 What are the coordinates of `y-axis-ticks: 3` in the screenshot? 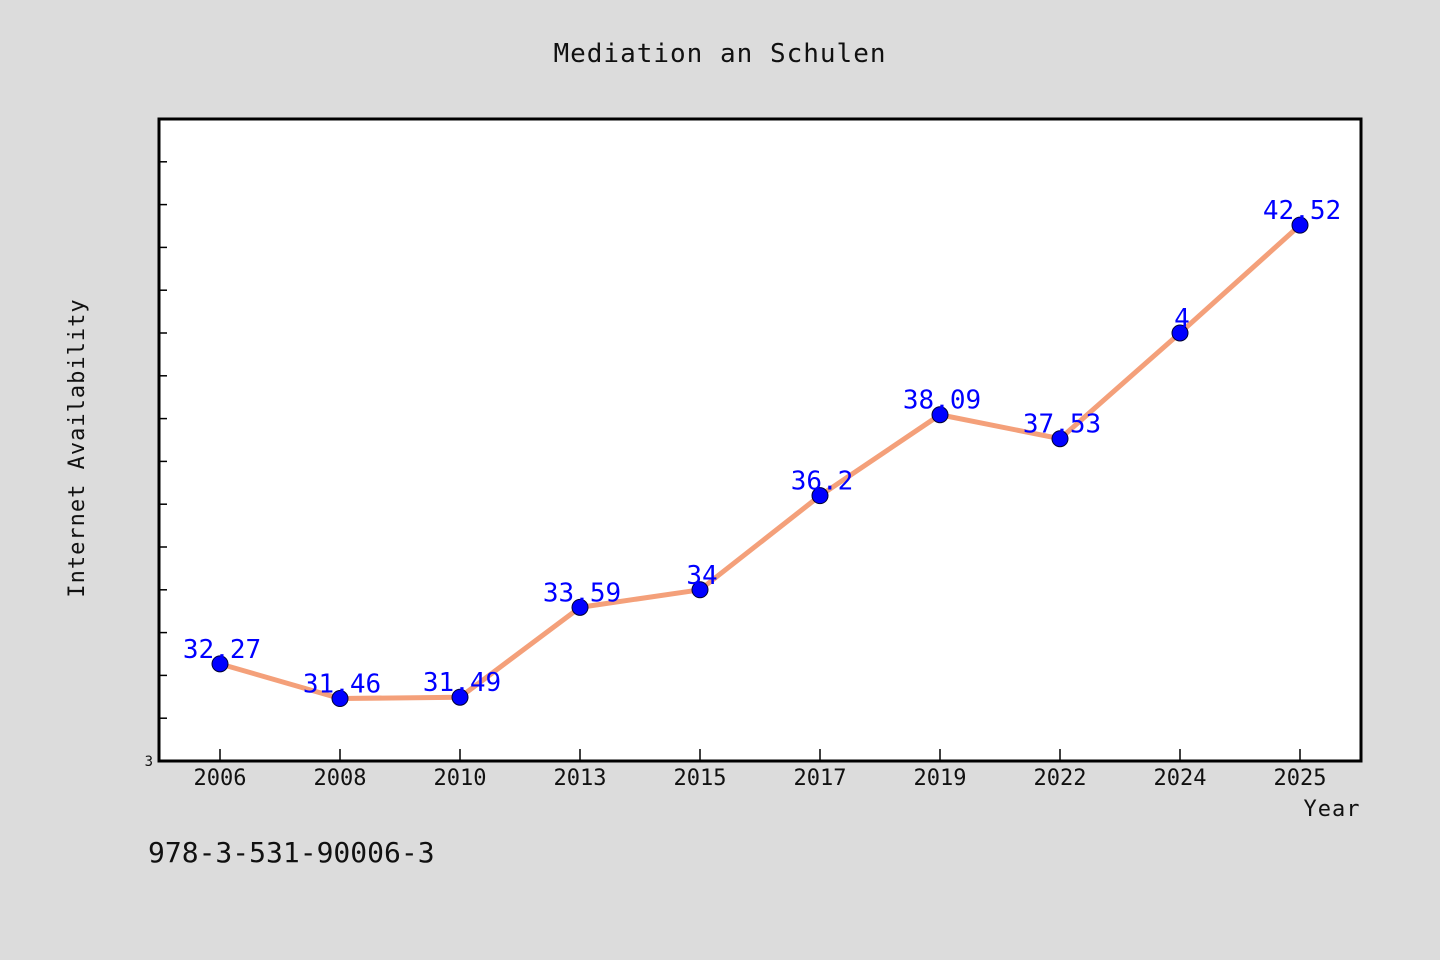 It's located at (156, 465).